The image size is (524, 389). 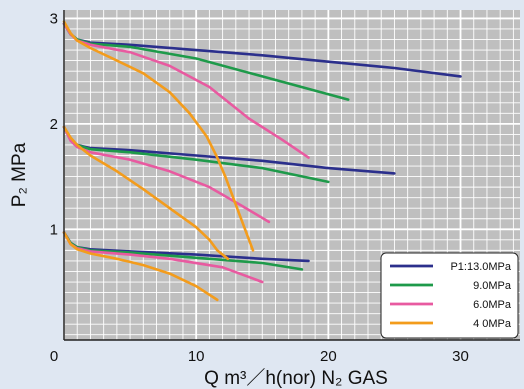 What do you see at coordinates (492, 286) in the screenshot?
I see `legend-label: 9.0MPa` at bounding box center [492, 286].